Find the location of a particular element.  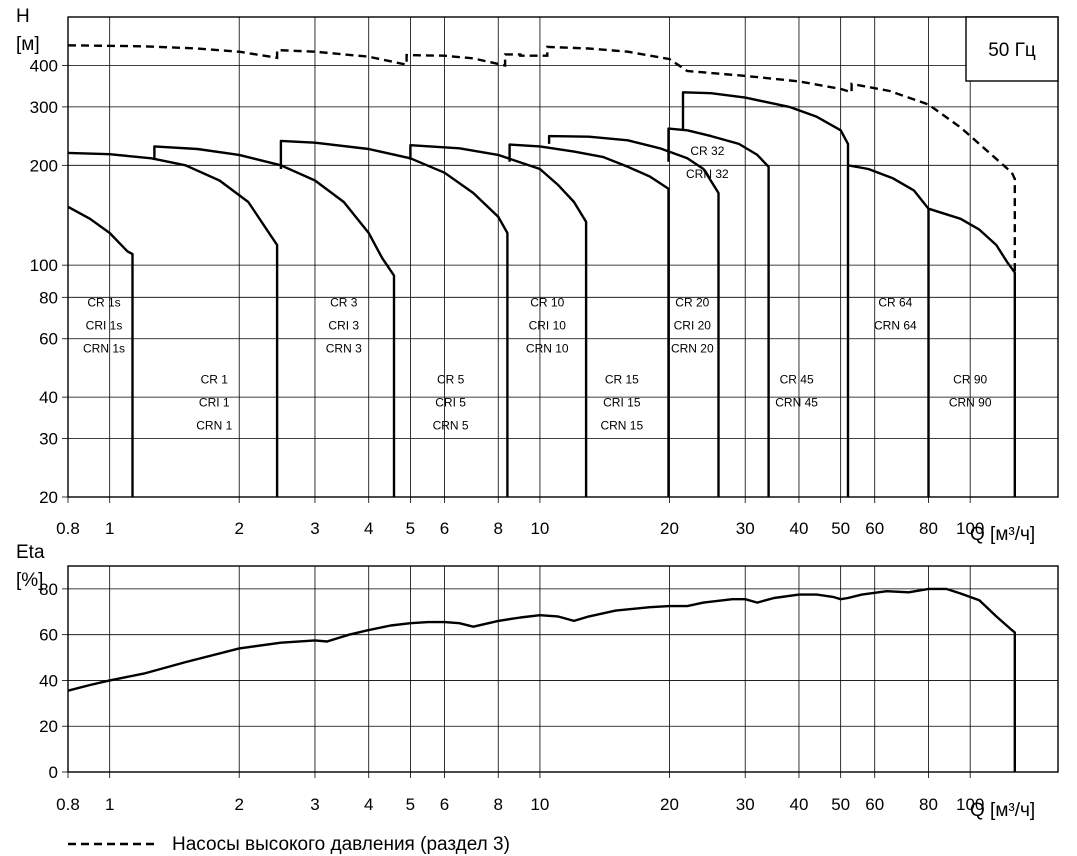

pump-series-label: CRN 1s is located at coordinates (104, 349).